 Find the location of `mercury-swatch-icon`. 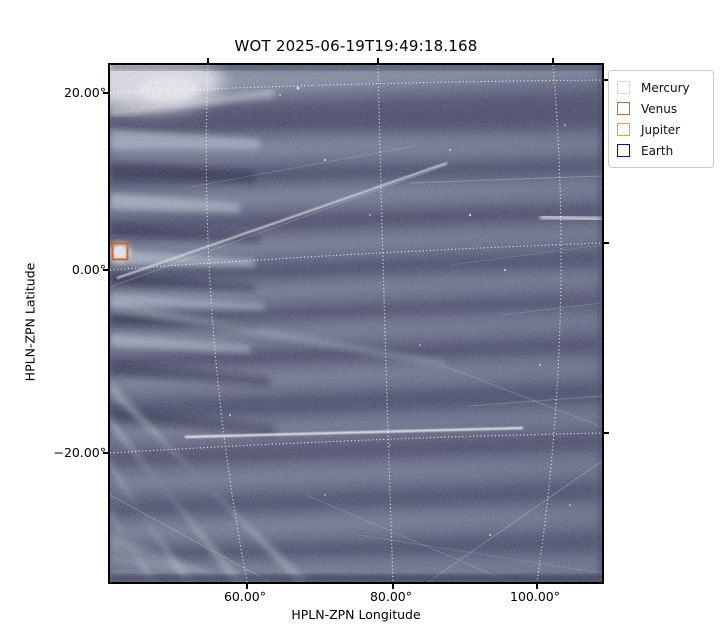

mercury-swatch-icon is located at coordinates (623, 87).